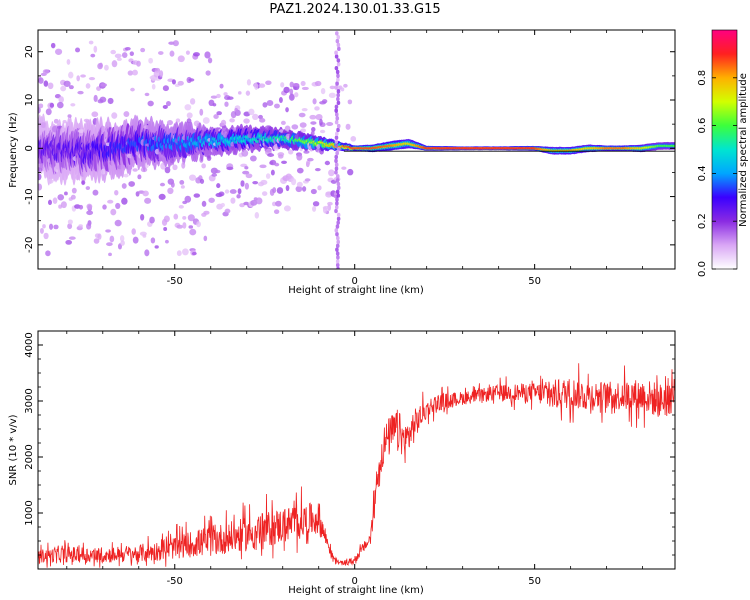  I want to click on snr-y-label: SNR (10 * v/v), so click(13, 449).